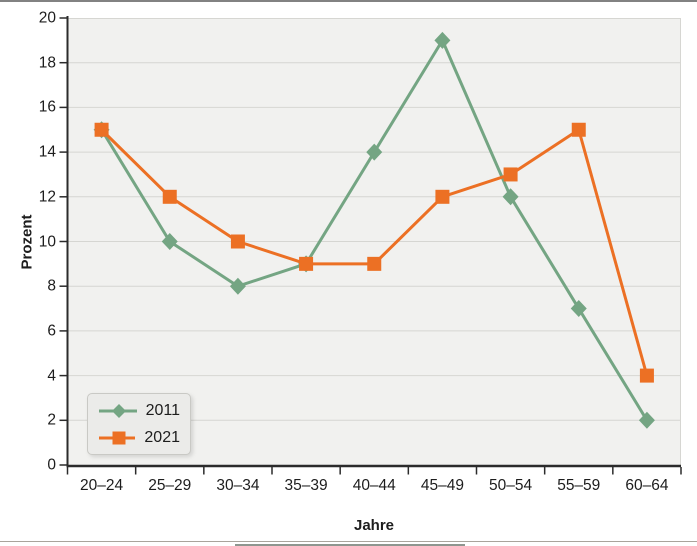  What do you see at coordinates (47, 18) in the screenshot?
I see `y-tick-label: 20` at bounding box center [47, 18].